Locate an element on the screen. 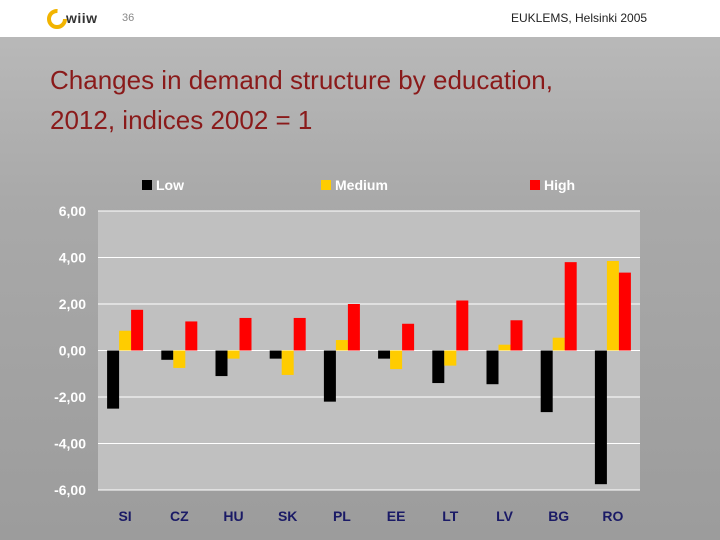  legend-swatch-medium is located at coordinates (326, 185).